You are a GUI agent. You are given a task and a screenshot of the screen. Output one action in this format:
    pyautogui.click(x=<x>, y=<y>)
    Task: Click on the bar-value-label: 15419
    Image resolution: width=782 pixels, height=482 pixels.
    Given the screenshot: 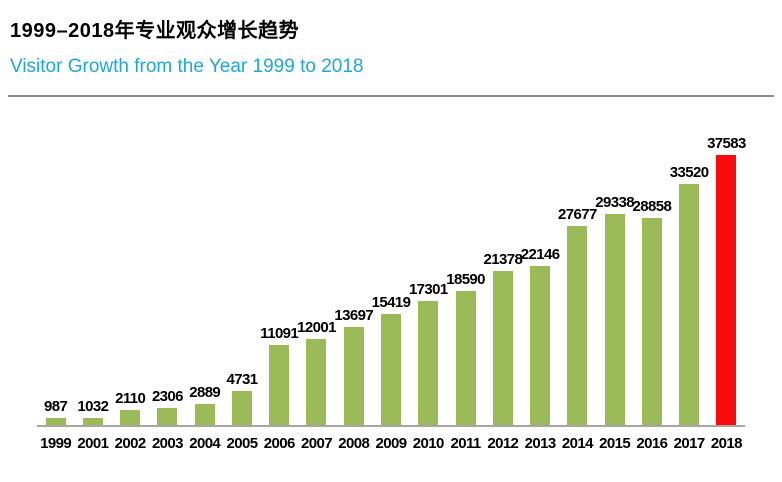 What is the action you would take?
    pyautogui.click(x=391, y=302)
    